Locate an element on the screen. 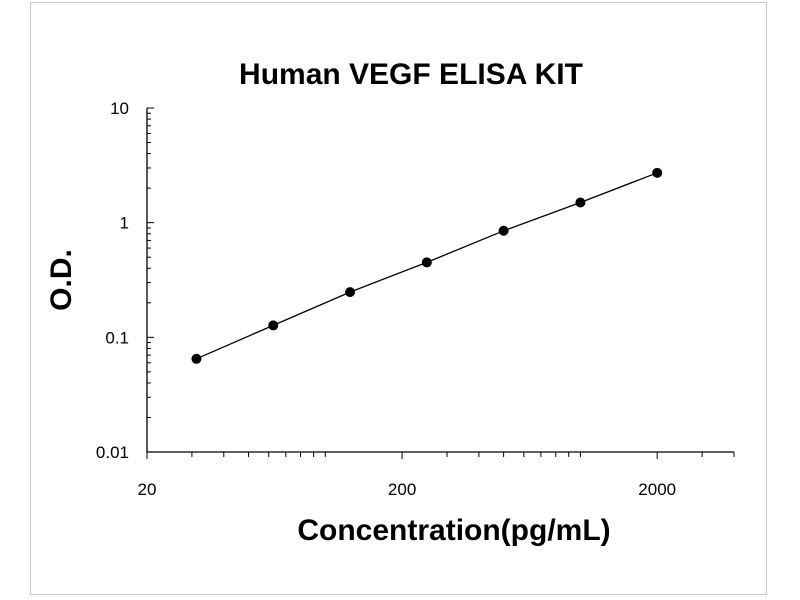 Image resolution: width=800 pixels, height=600 pixels. y-tick-label: 10 is located at coordinates (119, 108).